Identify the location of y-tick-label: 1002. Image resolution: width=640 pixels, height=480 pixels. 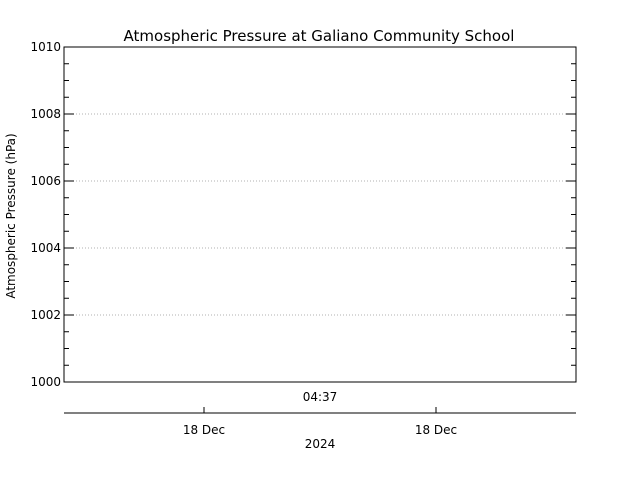
(45, 315).